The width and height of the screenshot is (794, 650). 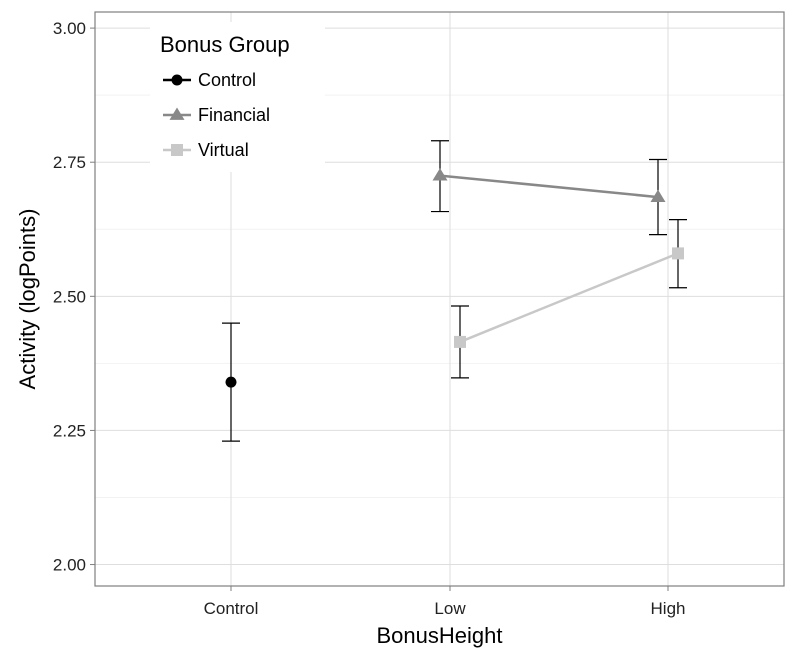 I want to click on x-tick-label: High, so click(x=668, y=608).